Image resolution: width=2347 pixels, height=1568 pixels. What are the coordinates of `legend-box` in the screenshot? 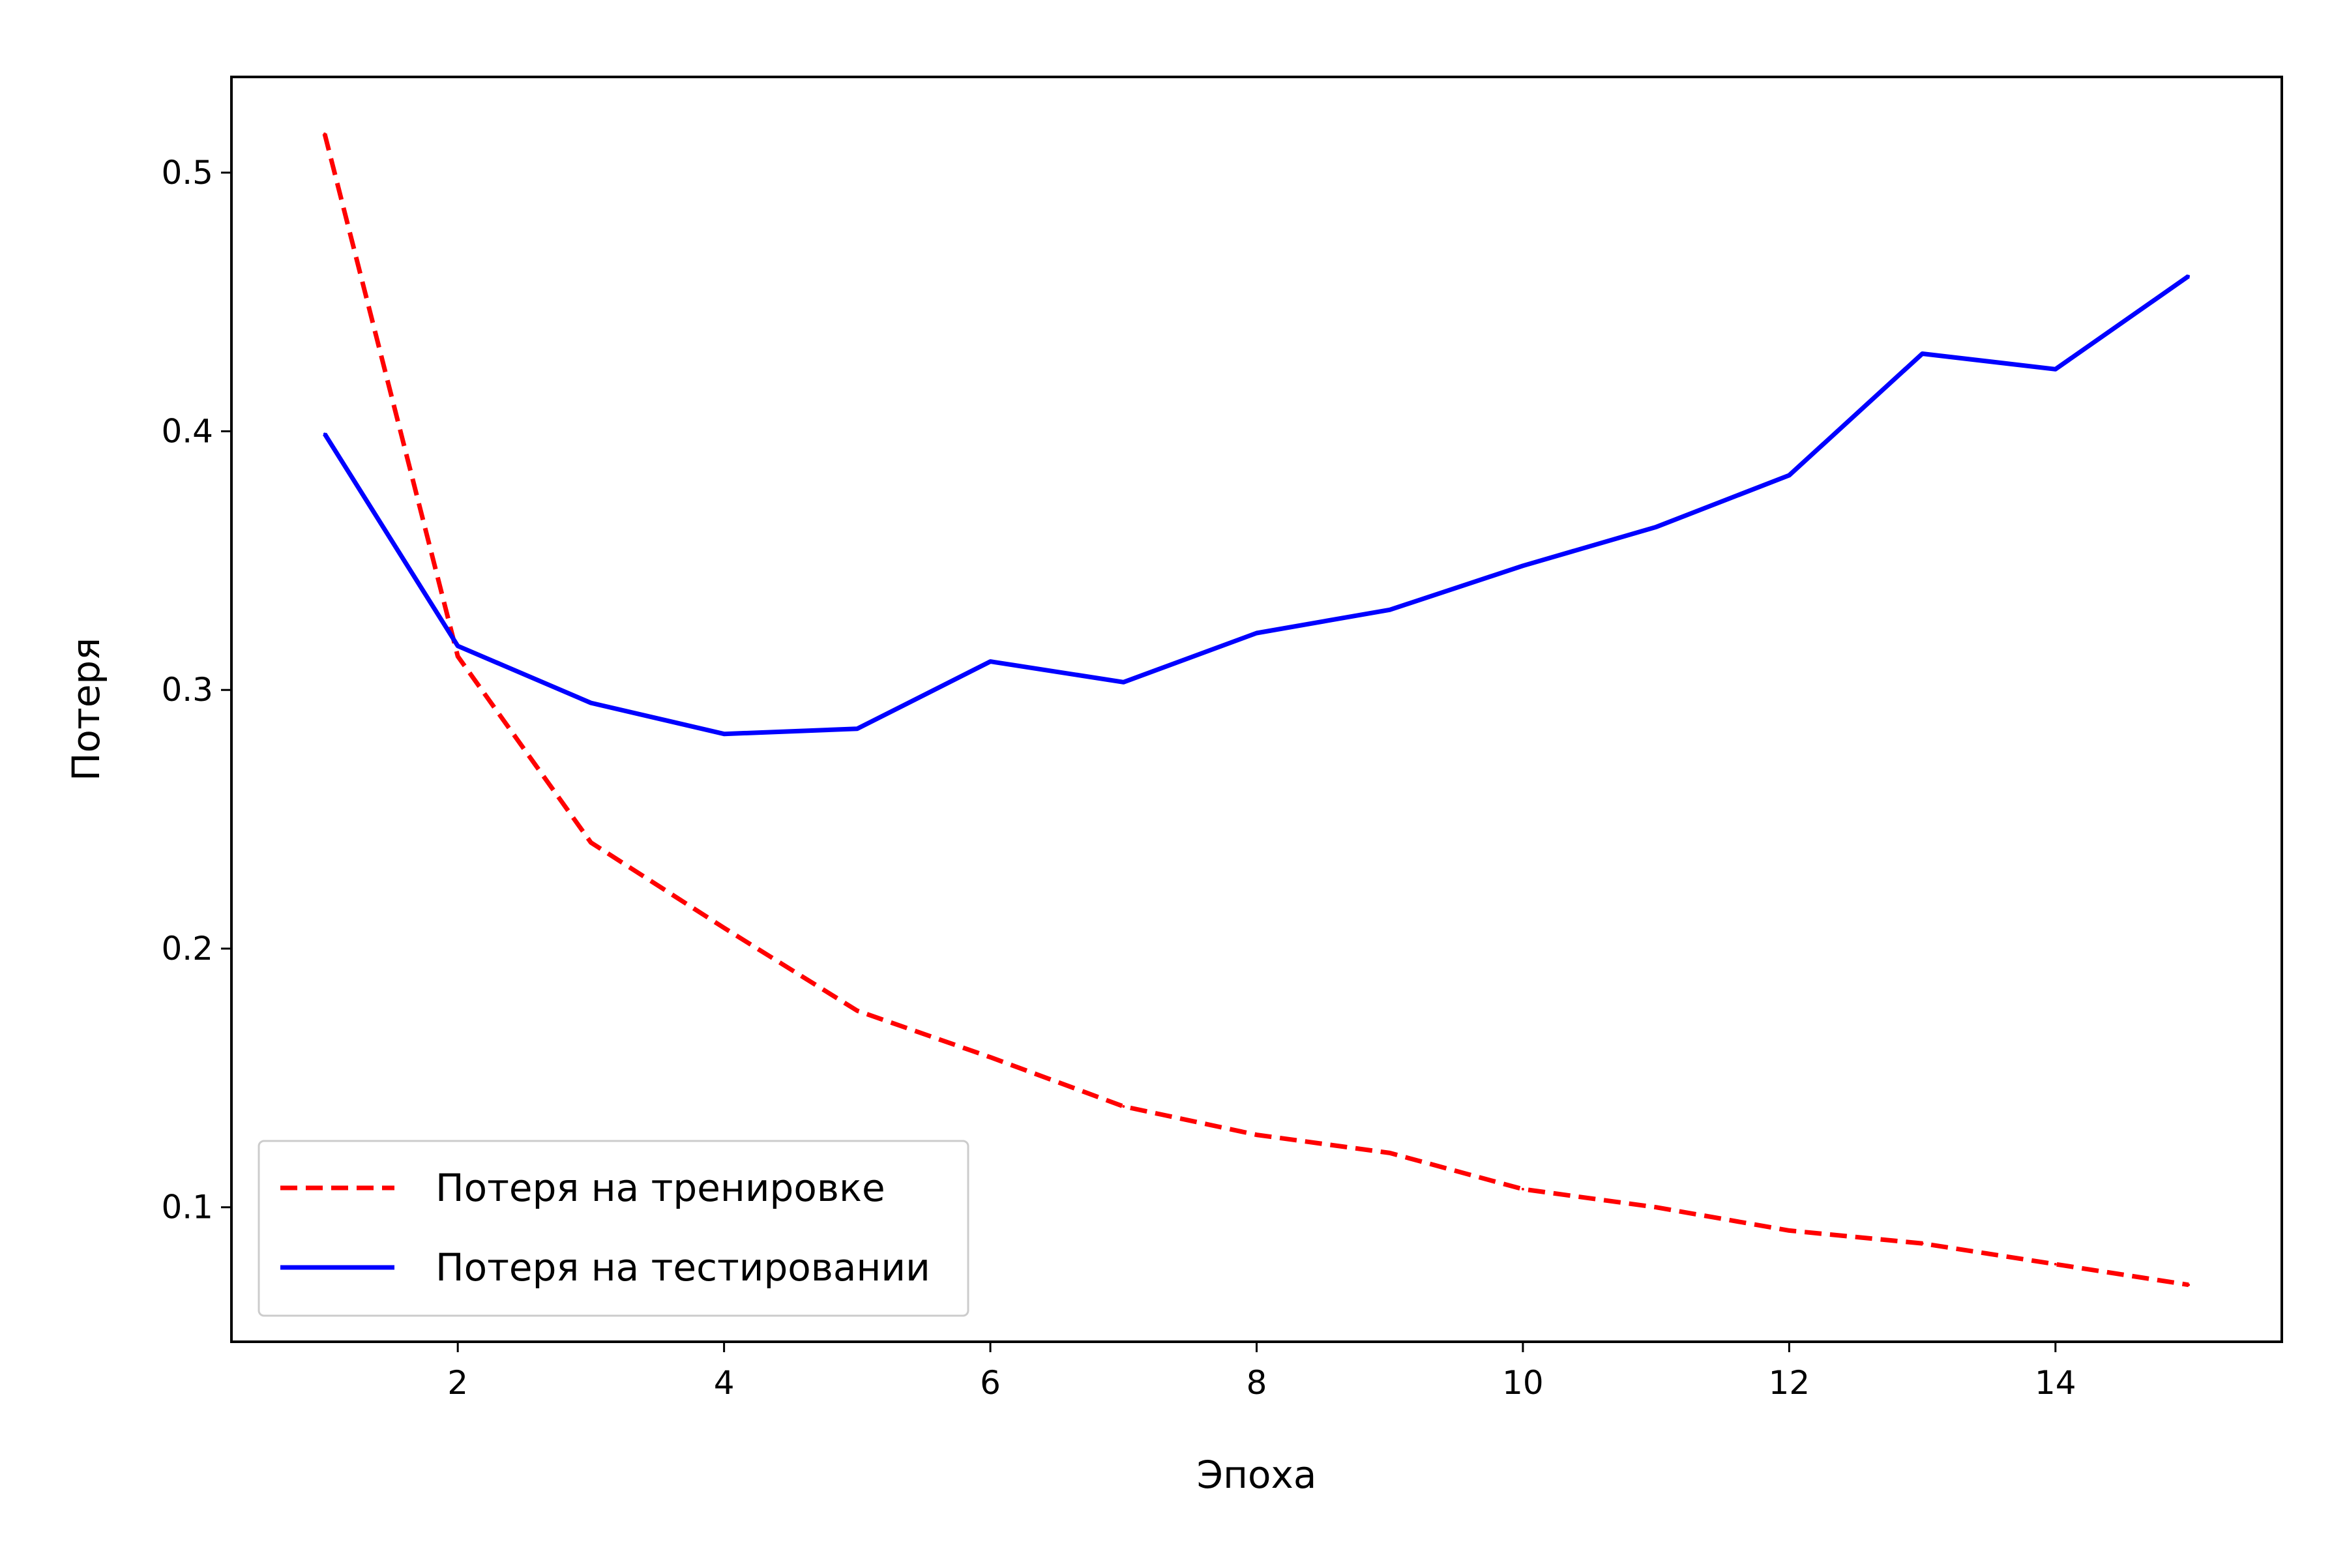 It's located at (613, 1229).